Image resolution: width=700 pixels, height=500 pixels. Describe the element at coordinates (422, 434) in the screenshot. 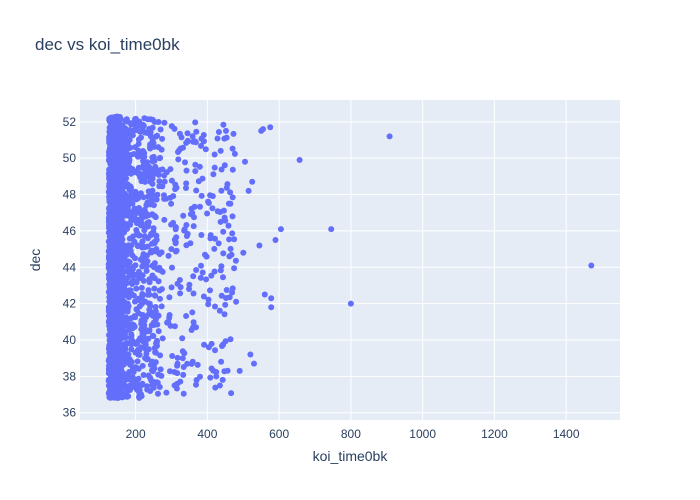

I see `x-tick-label: 1000` at that location.